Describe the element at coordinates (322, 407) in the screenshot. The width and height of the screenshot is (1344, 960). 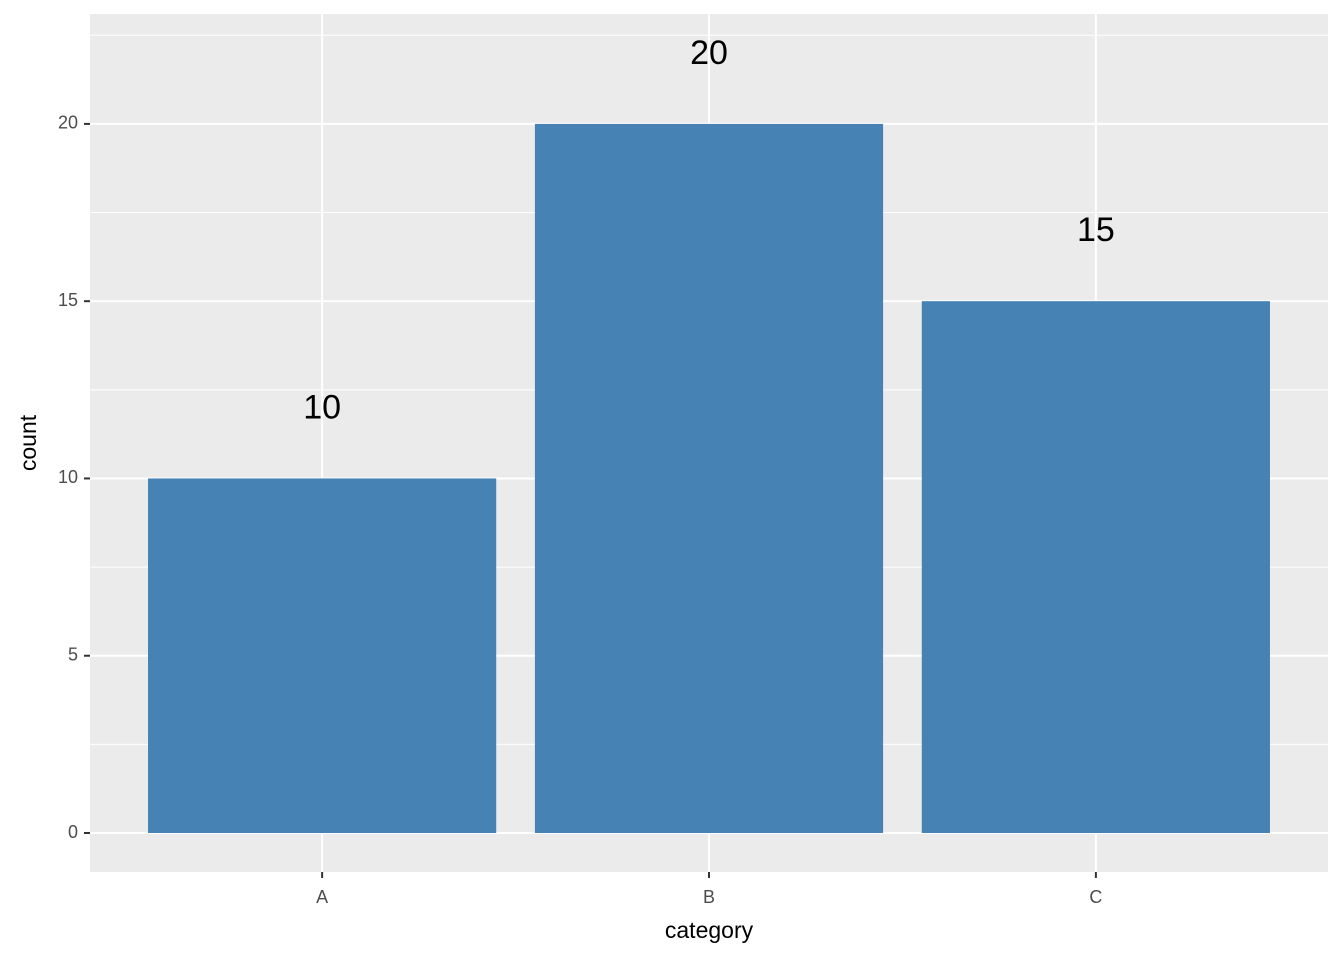
I see `value-label: 10` at that location.